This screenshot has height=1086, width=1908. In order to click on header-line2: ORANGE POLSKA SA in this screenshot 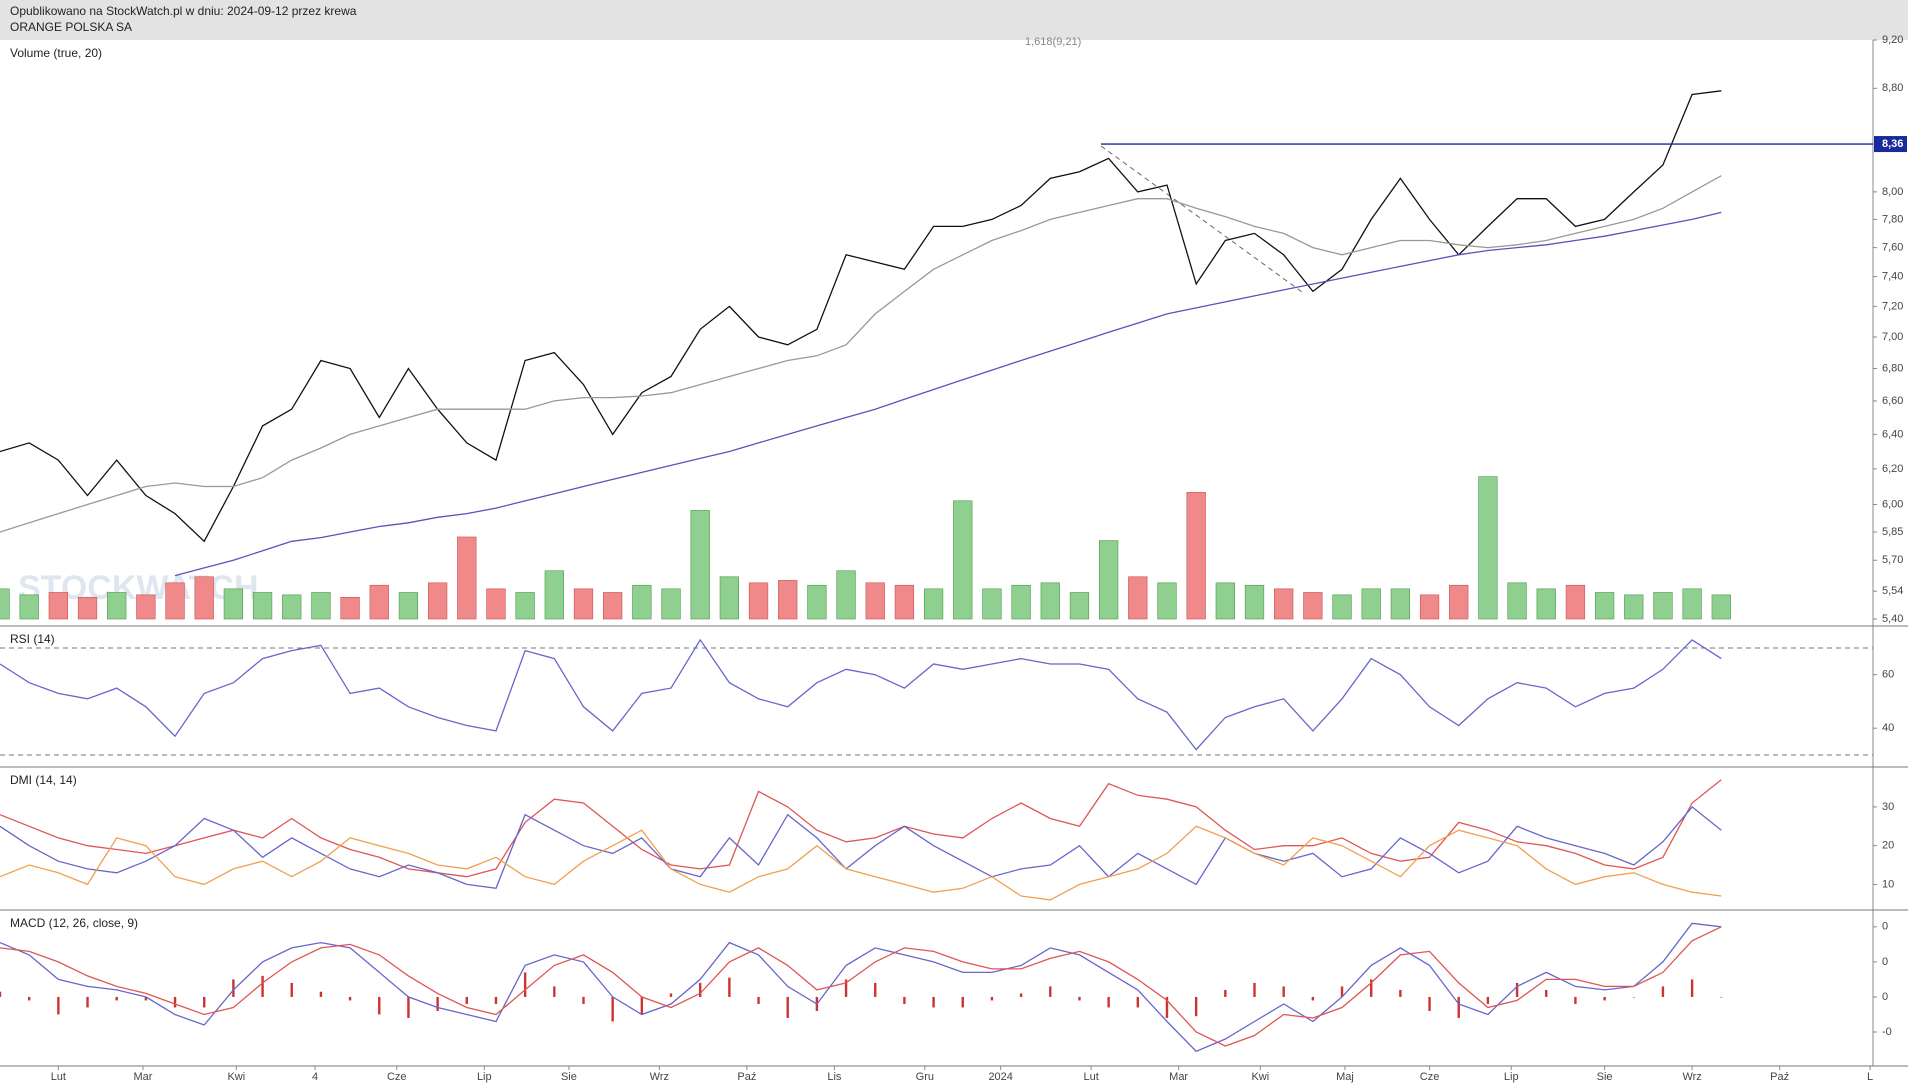, I will do `click(71, 27)`.